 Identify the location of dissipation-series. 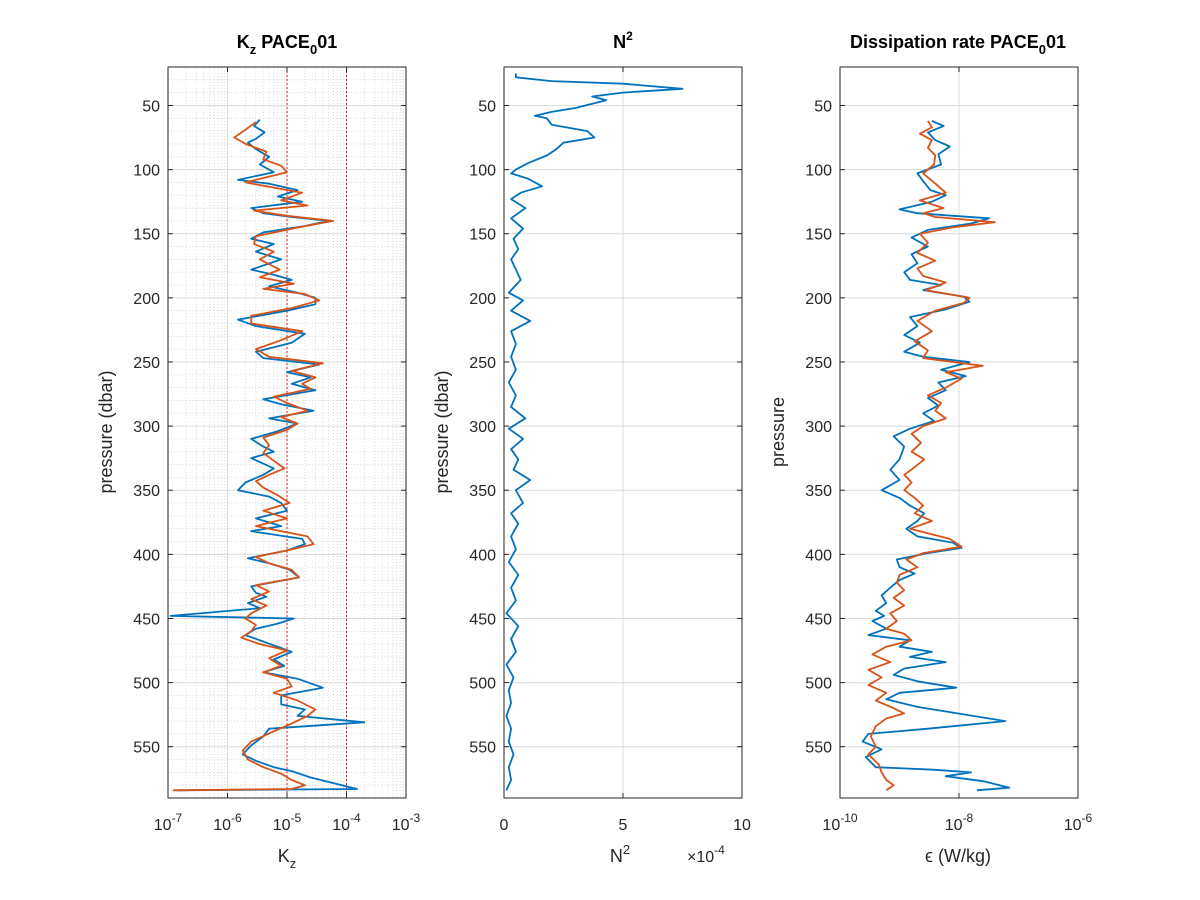
(936, 456).